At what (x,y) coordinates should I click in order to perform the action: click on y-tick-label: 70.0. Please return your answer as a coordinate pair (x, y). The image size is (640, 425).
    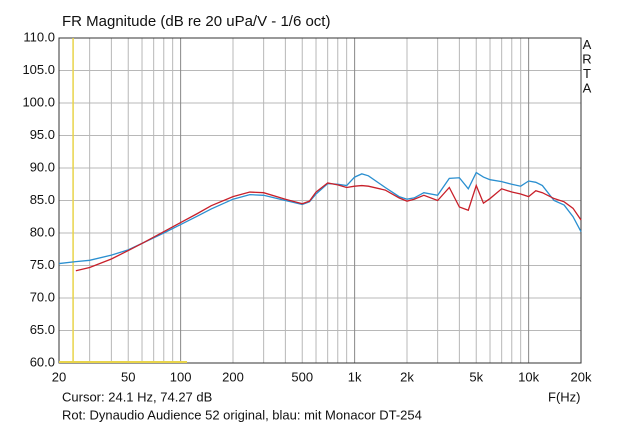
    Looking at the image, I should click on (42, 296).